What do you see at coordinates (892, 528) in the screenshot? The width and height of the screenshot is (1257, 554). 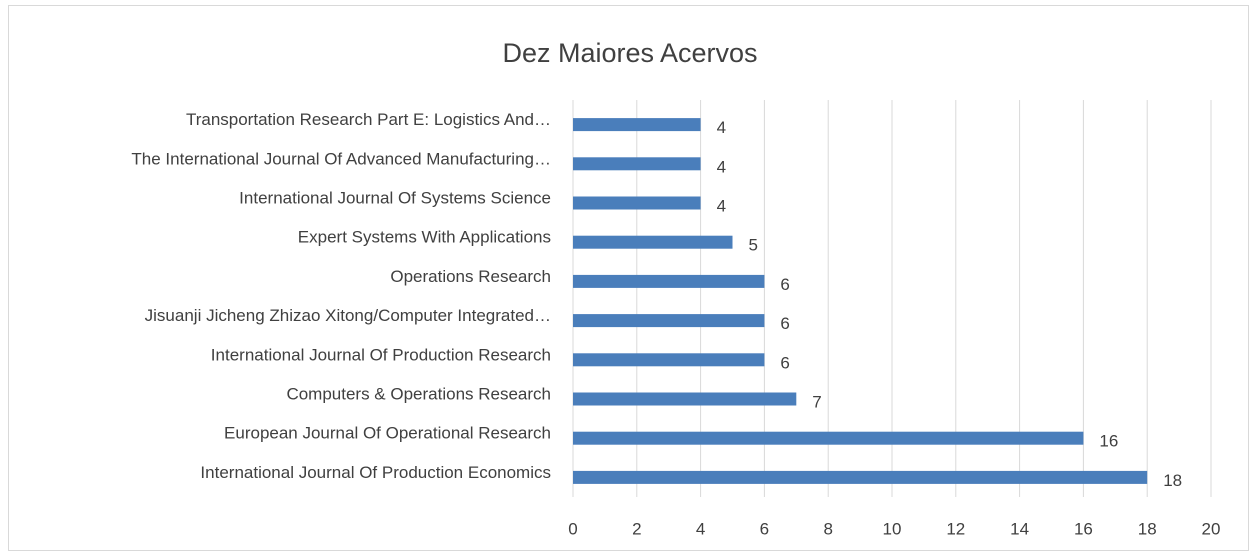 I see `x-tick-label: 10` at bounding box center [892, 528].